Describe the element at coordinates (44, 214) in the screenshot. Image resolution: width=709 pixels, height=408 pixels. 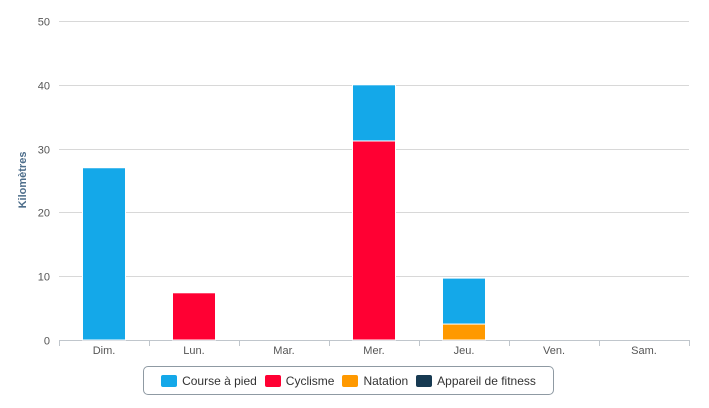
I see `y-tick-label: 20` at that location.